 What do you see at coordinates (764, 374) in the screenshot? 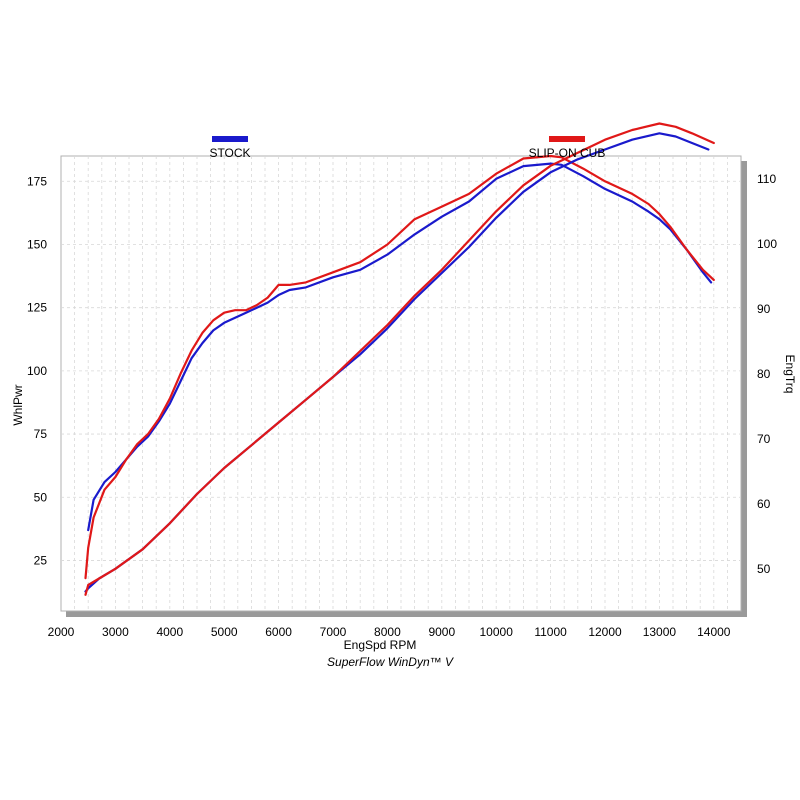
I see `y-right-tick-label: 80` at bounding box center [764, 374].